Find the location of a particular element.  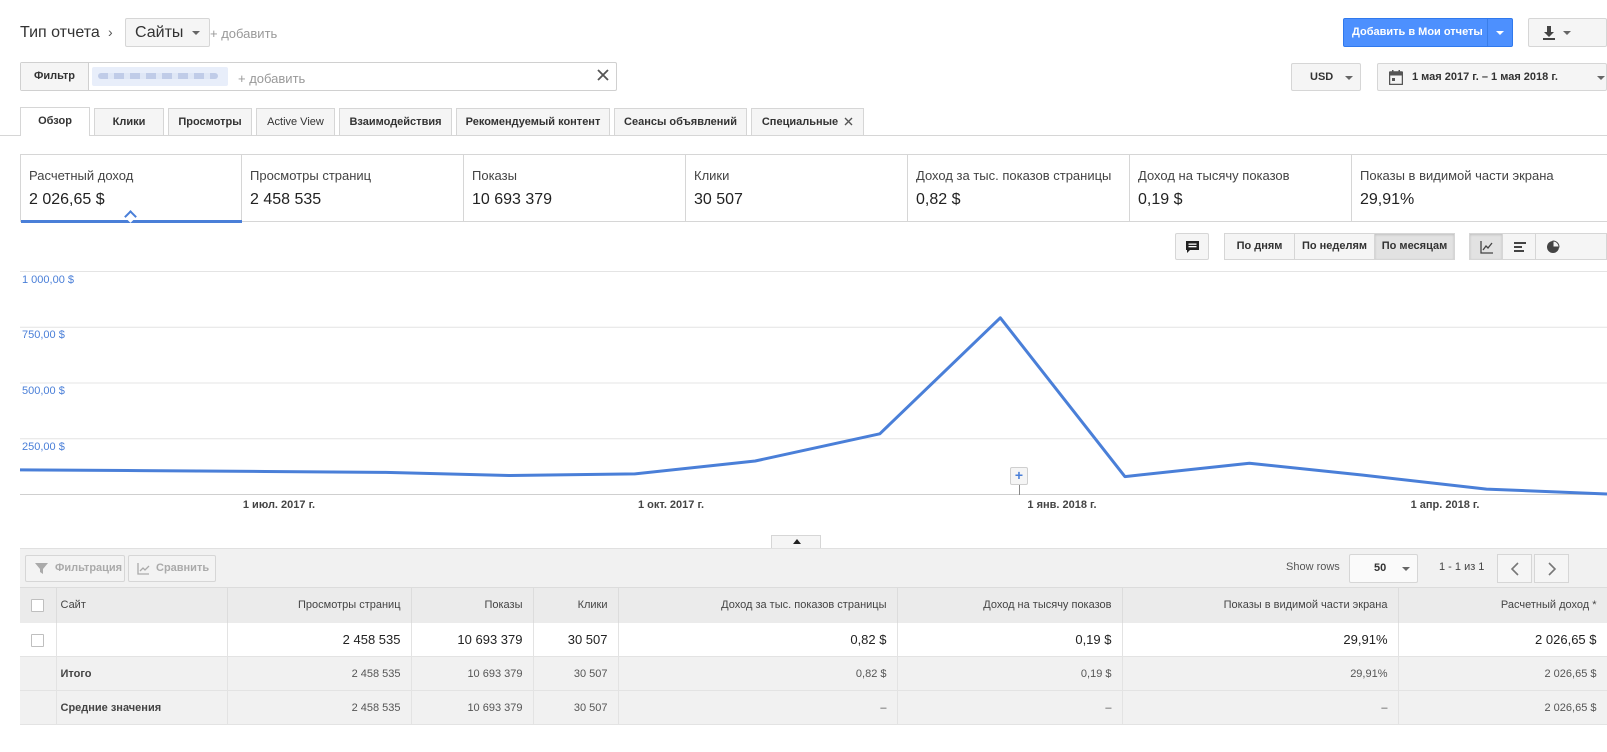

report-type-select: Сайты is located at coordinates (168, 32).